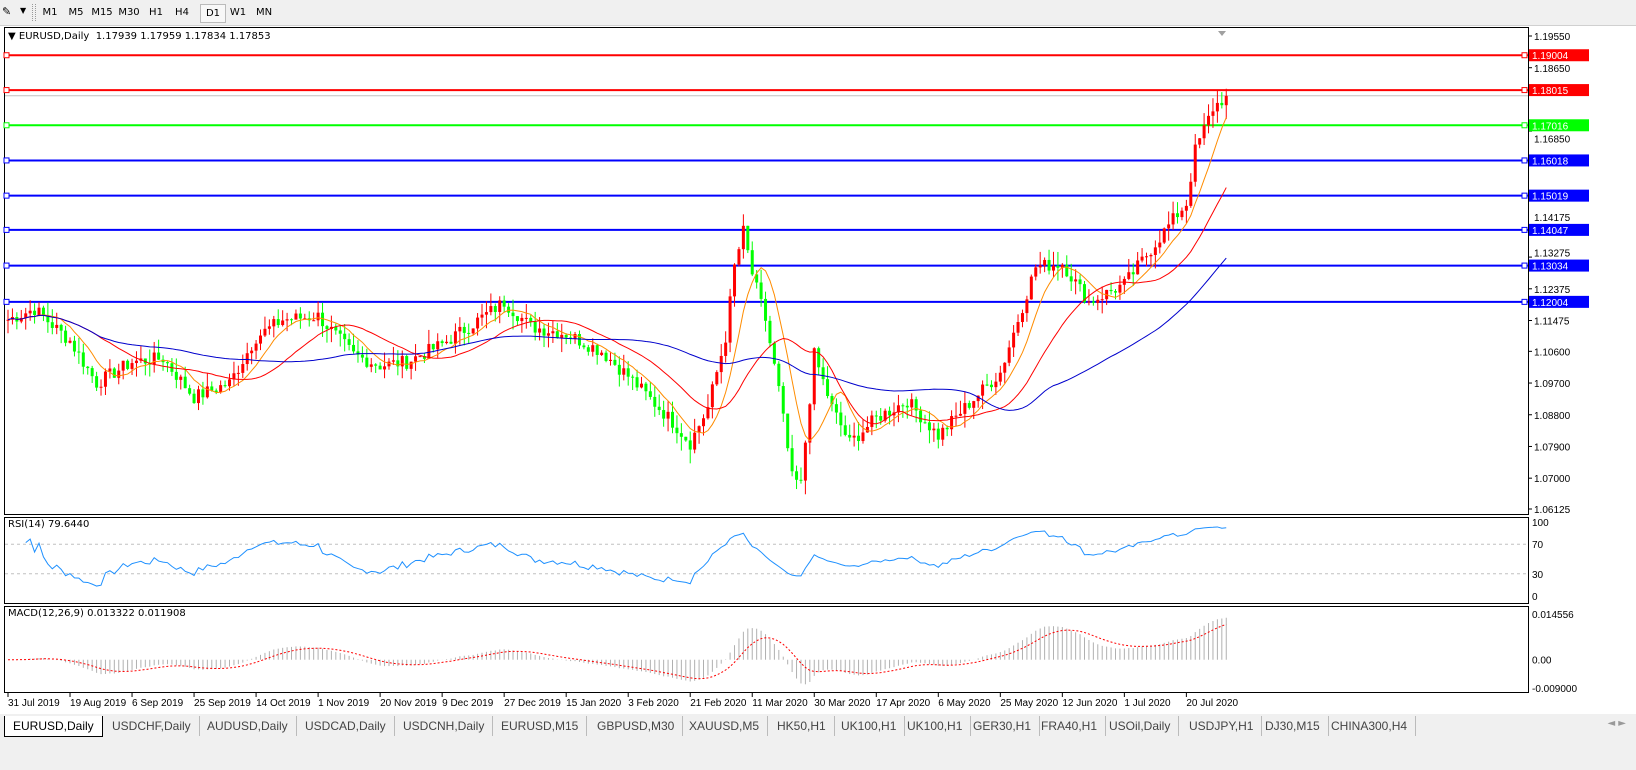  What do you see at coordinates (152, 726) in the screenshot?
I see `chart-tab: USDCHF,Daily` at bounding box center [152, 726].